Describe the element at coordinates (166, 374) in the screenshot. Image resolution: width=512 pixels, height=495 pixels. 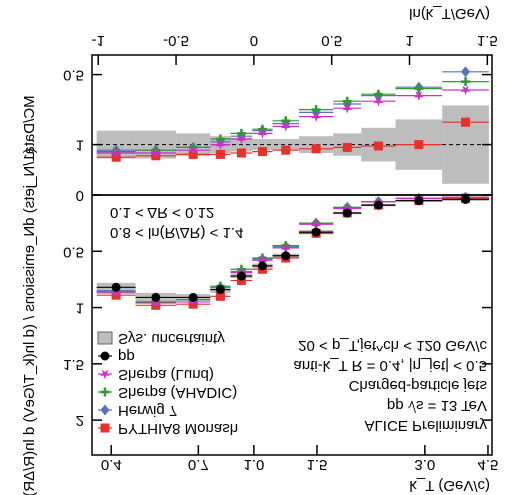
I see `legend-label: Sherpa (Lund)` at that location.